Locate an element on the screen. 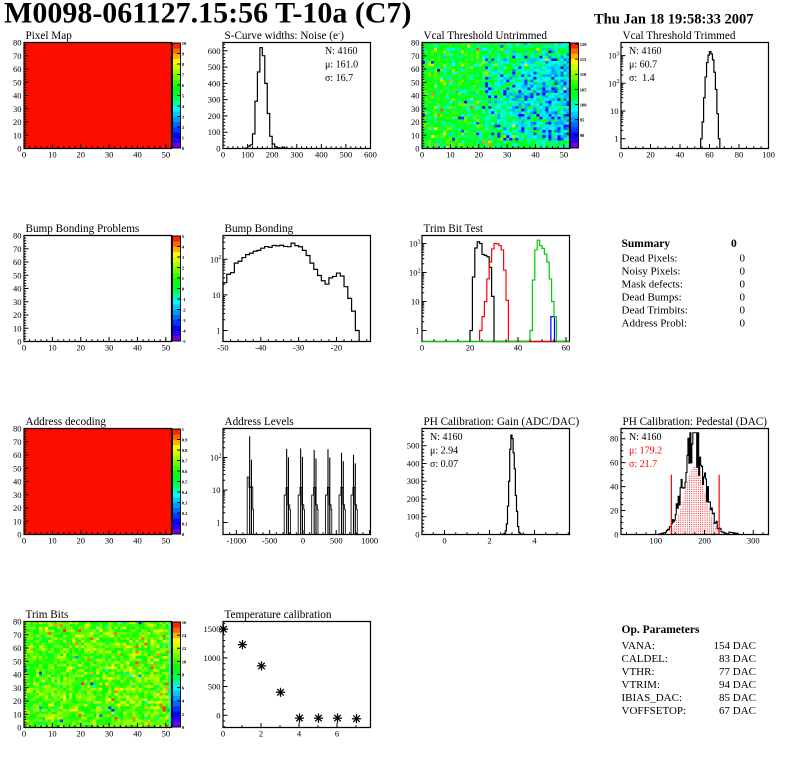 The image size is (796, 772). svg-text: 3 is located at coordinates (183, 116).